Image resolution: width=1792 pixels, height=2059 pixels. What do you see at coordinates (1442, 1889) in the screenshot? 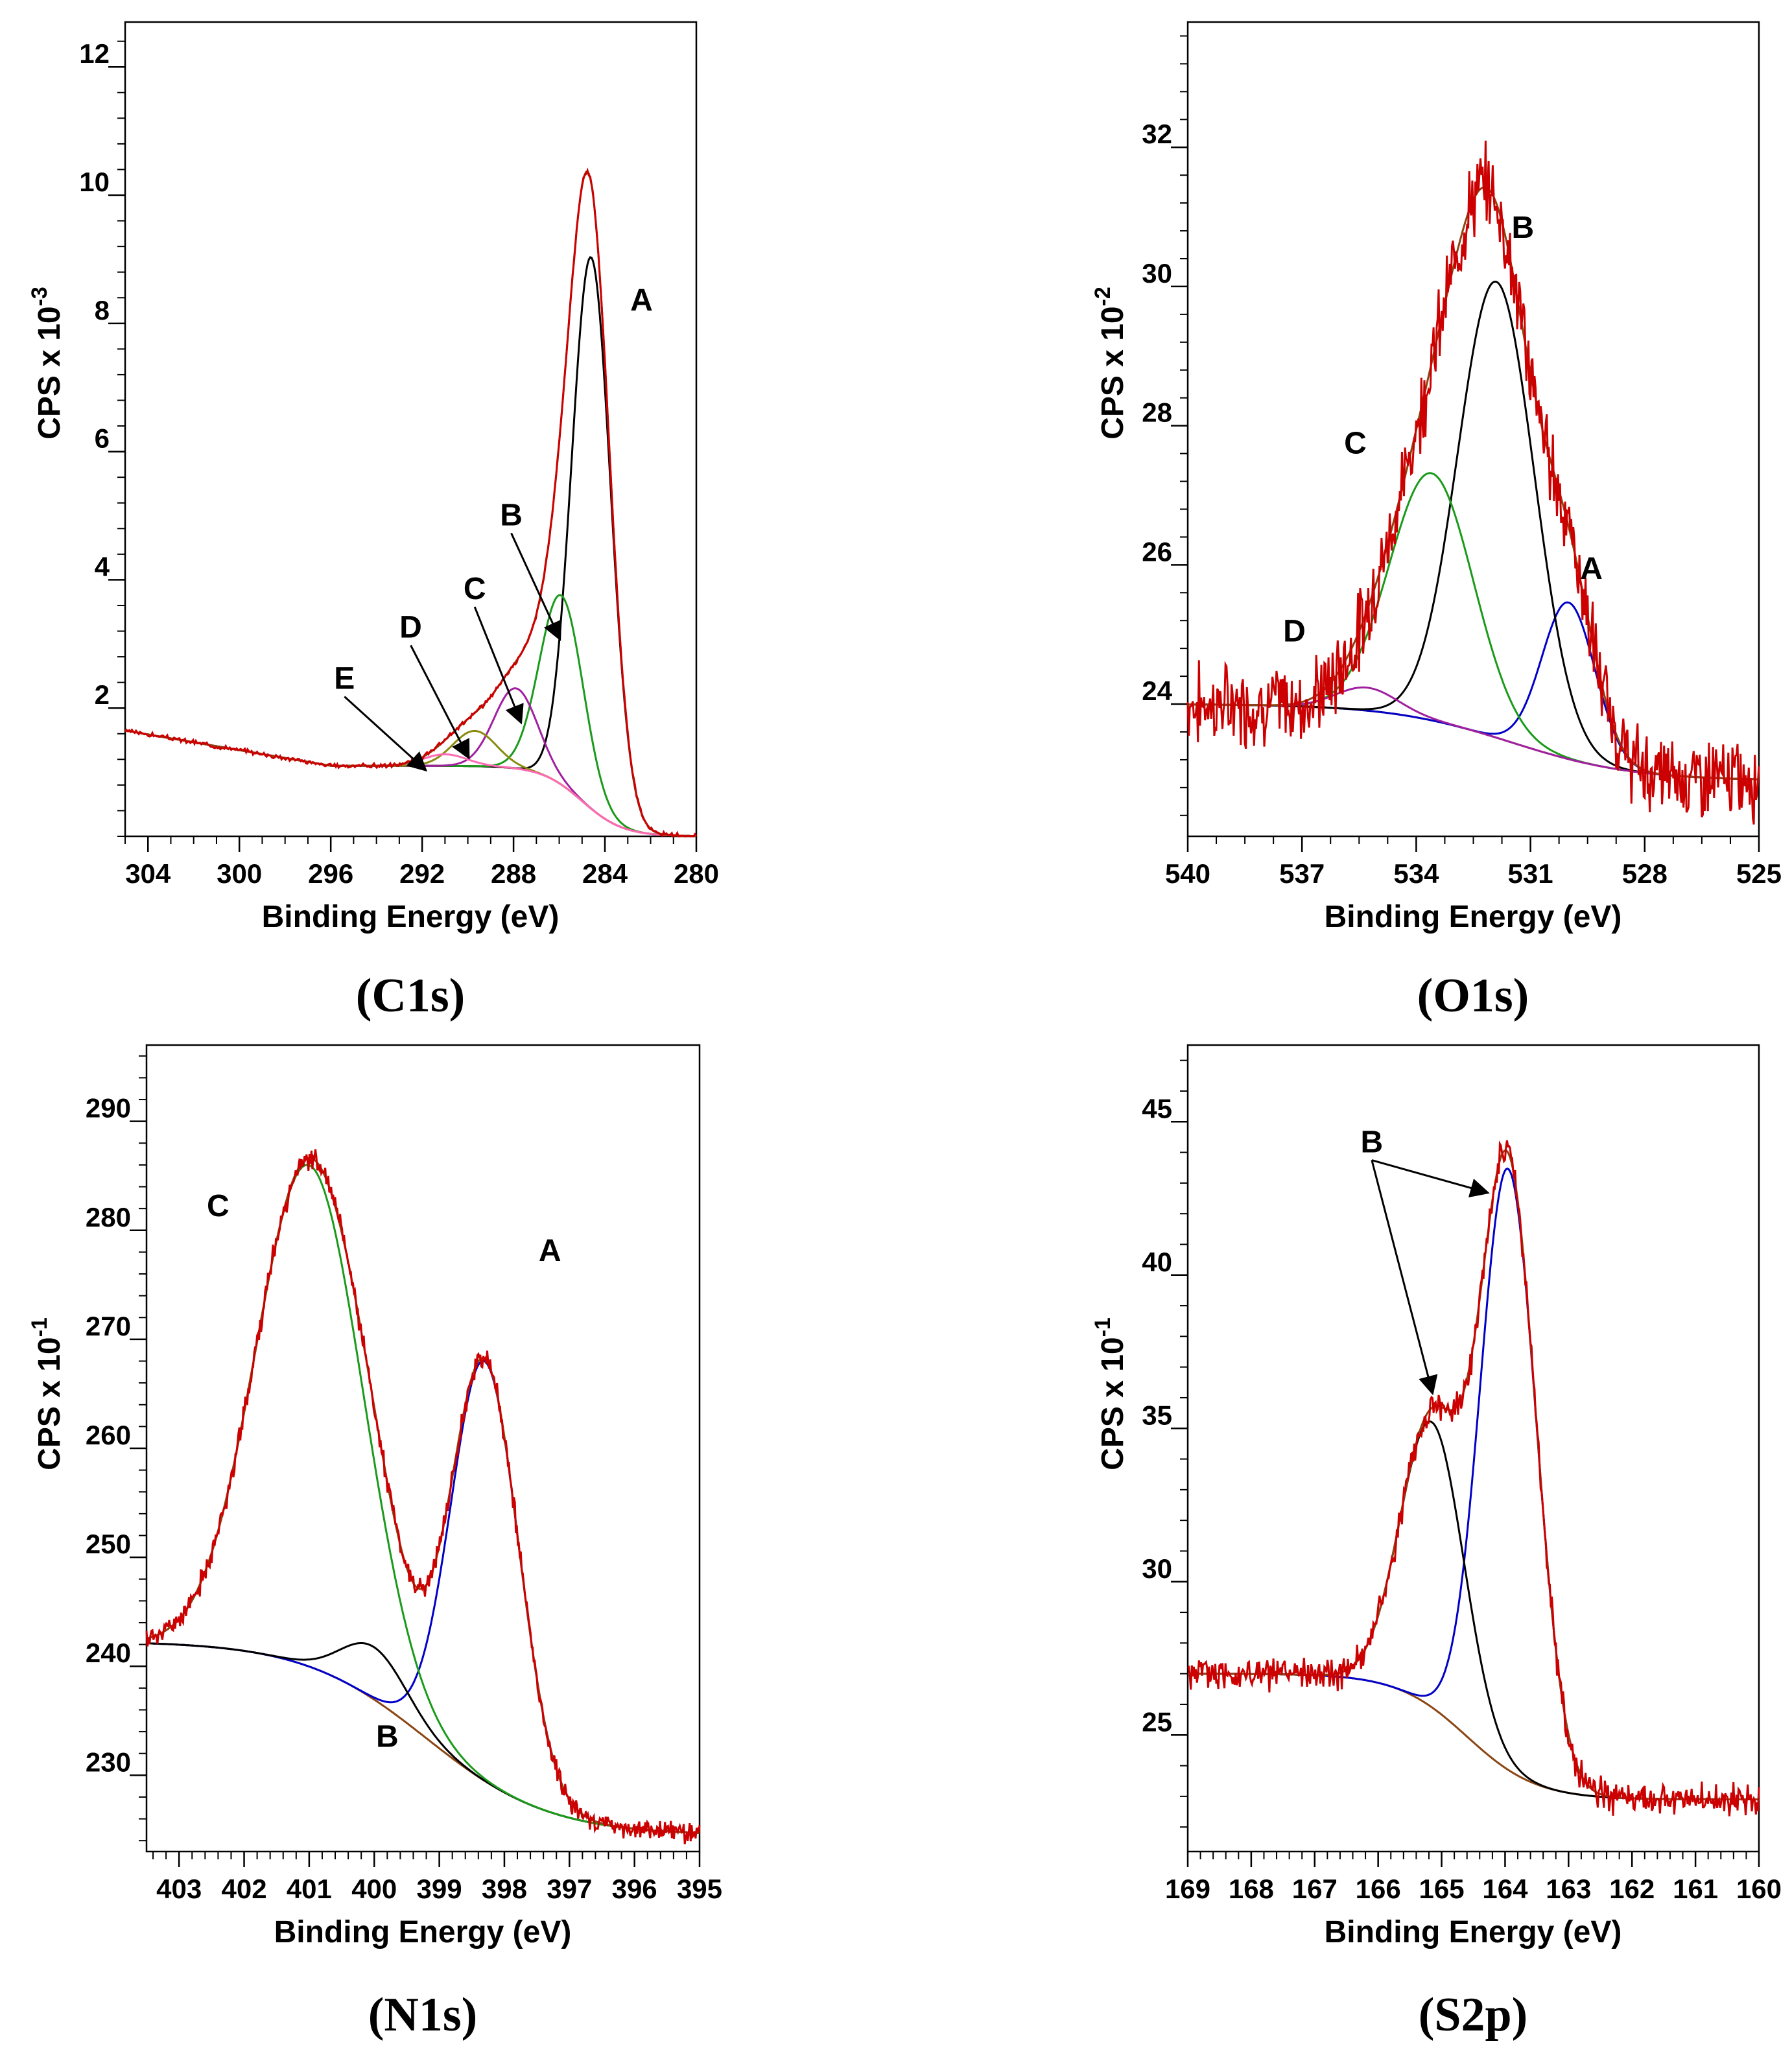
I see `x-tick-label: 165` at bounding box center [1442, 1889].